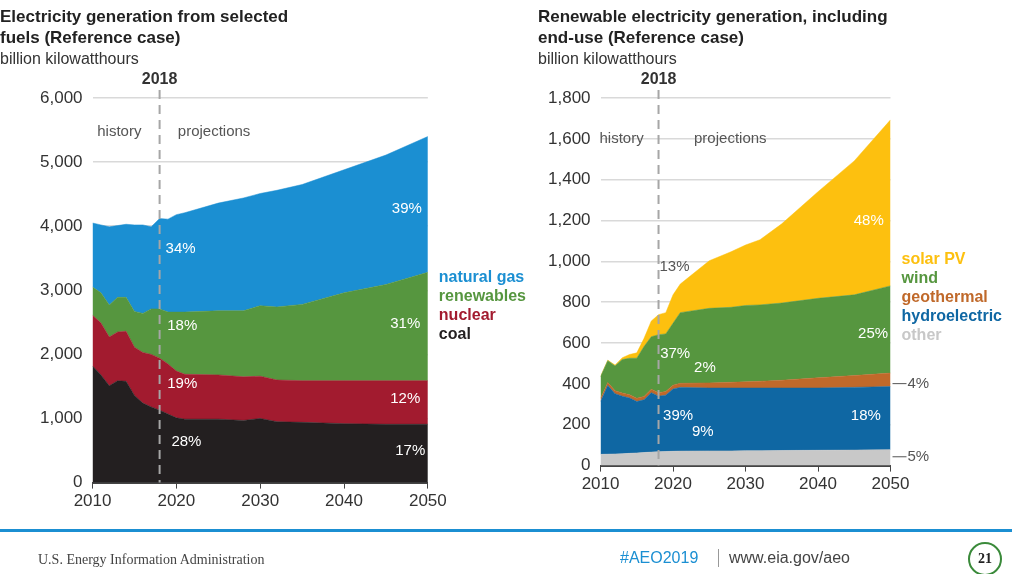  What do you see at coordinates (873, 333) in the screenshot?
I see `annotation: 25%` at bounding box center [873, 333].